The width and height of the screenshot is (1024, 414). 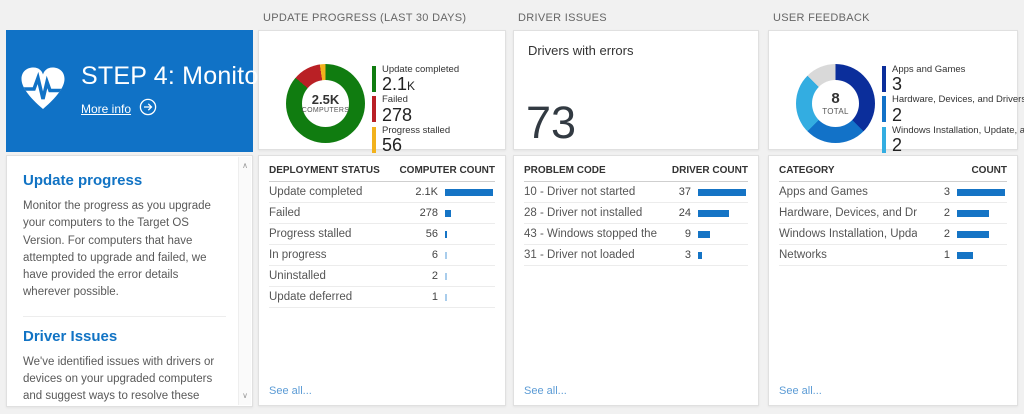 I want to click on section-heading: Driver Issues, so click(x=70, y=336).